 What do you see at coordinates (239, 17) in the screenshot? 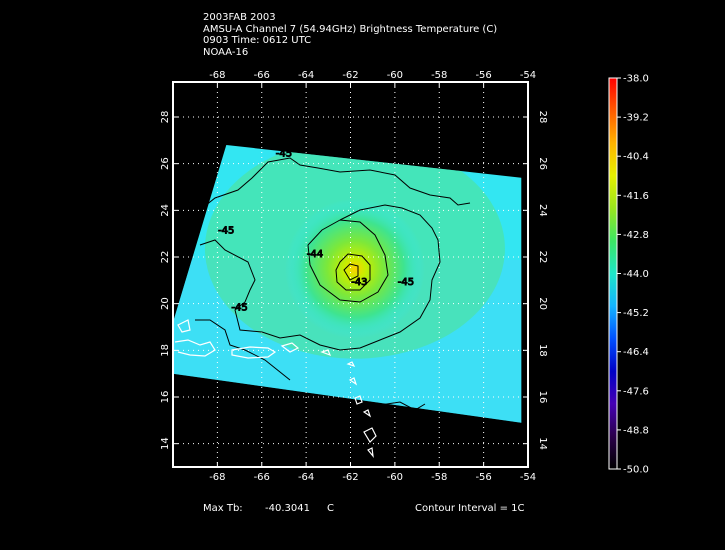
I see `header-storm-line: 2003FAB 2003` at bounding box center [239, 17].